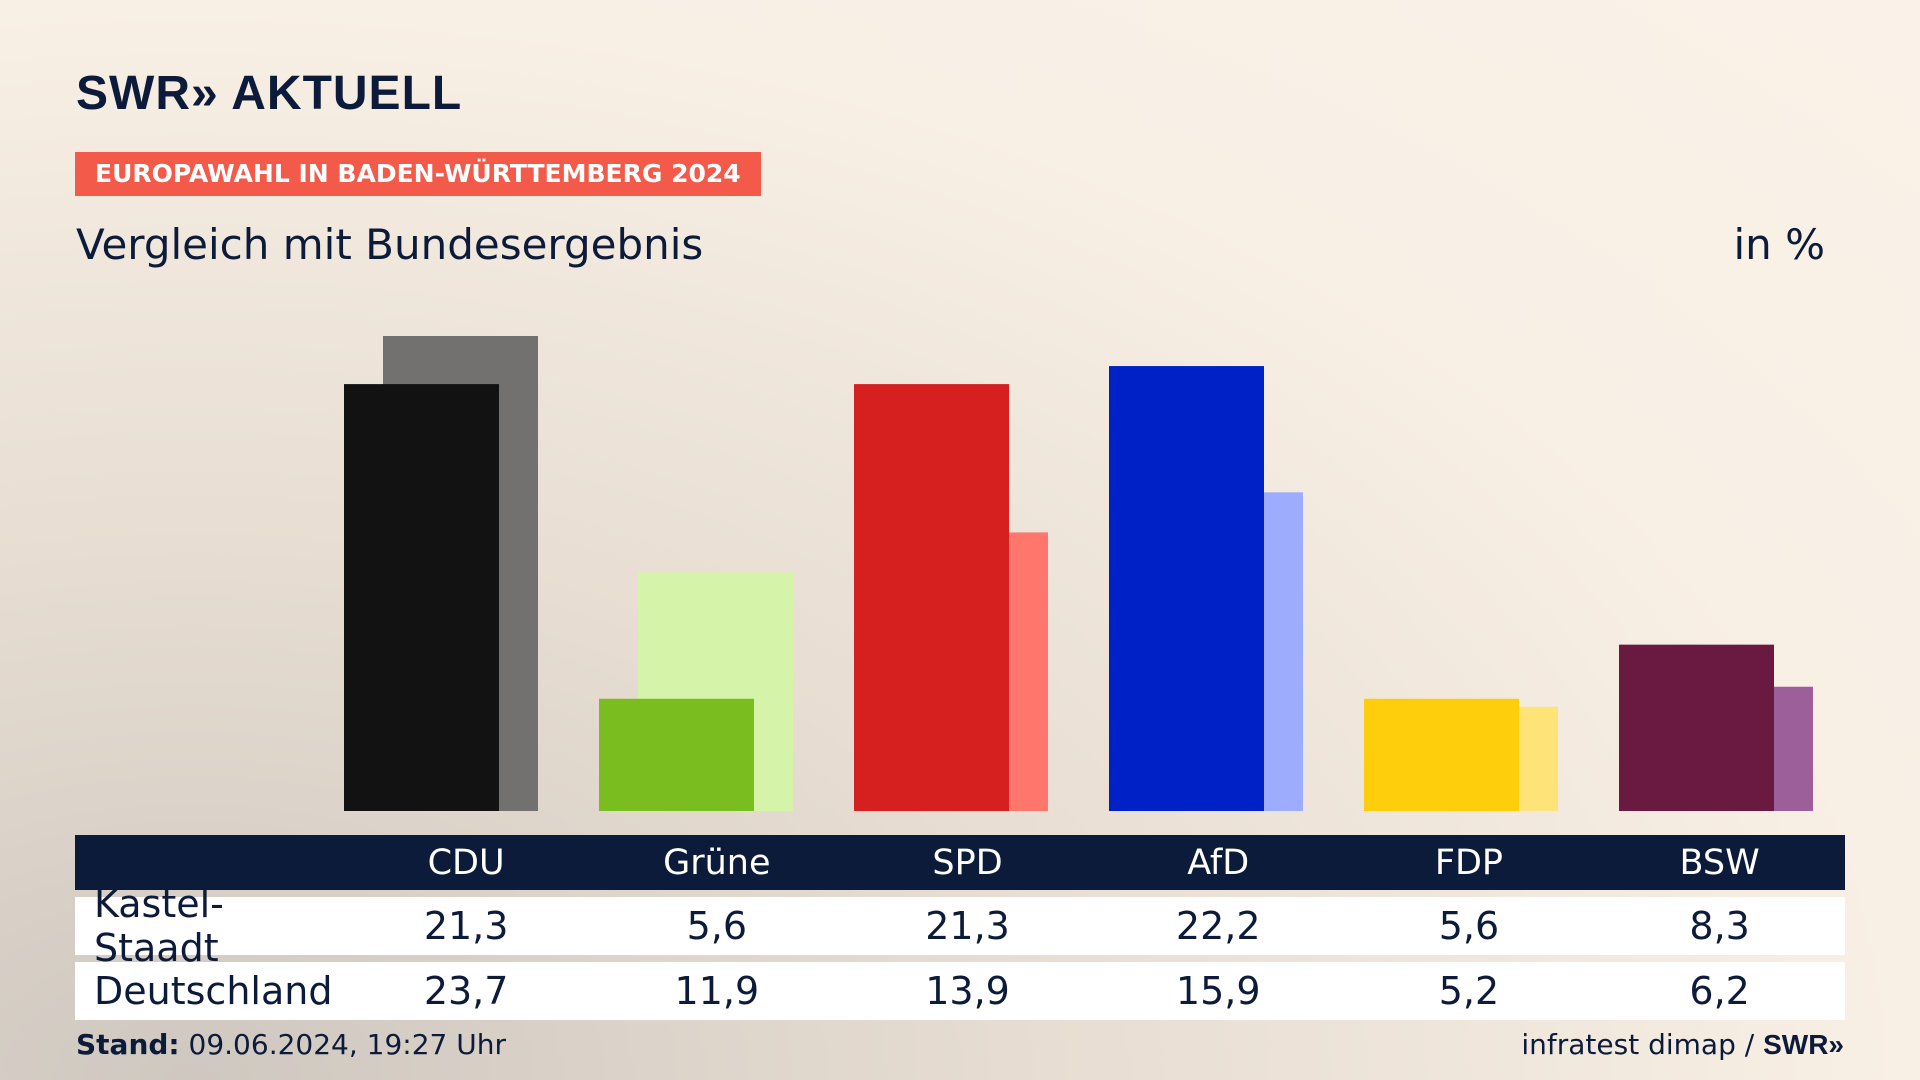 This screenshot has width=1920, height=1080. Describe the element at coordinates (1469, 862) in the screenshot. I see `header-fdp: FDP` at that location.